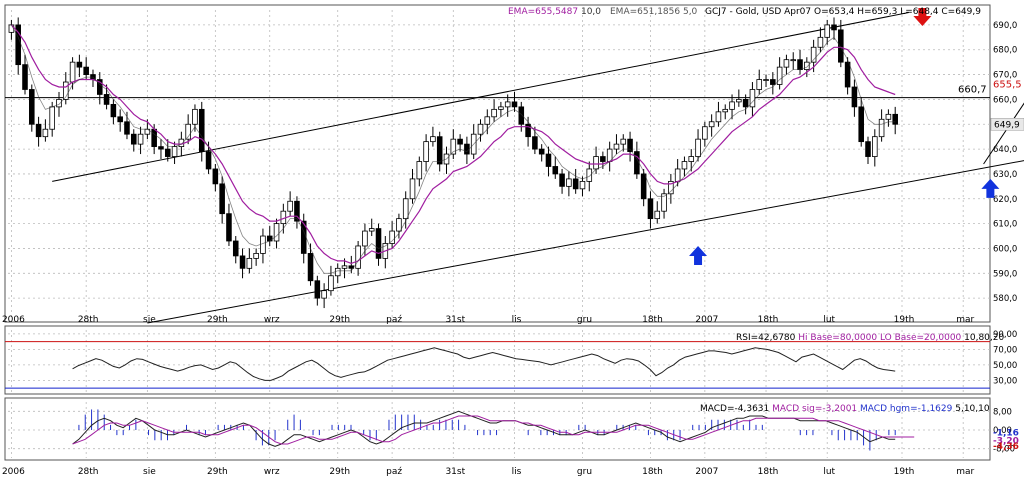 This screenshot has height=481, width=1024. I want to click on macd-tick-label: -8,00, so click(1004, 450).